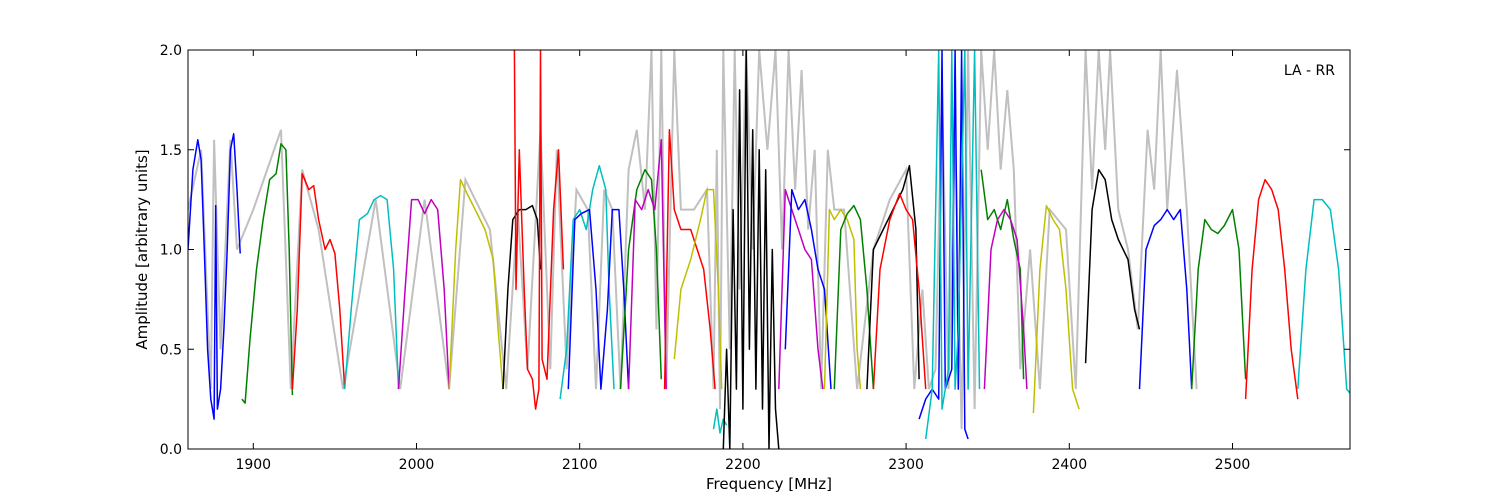 This screenshot has width=1500, height=504. What do you see at coordinates (171, 251) in the screenshot?
I see `y-tick-label: 1.0` at bounding box center [171, 251].